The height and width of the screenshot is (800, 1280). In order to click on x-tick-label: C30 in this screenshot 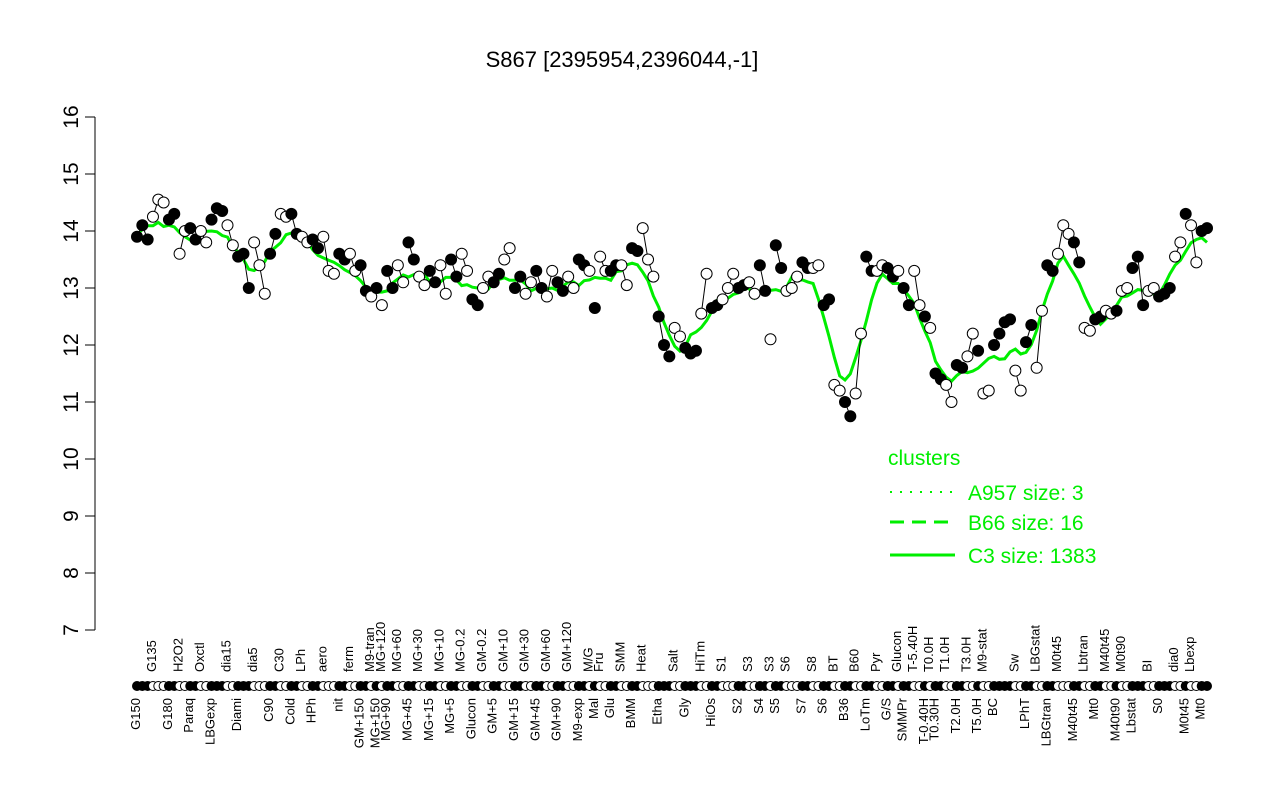, I will do `click(279, 660)`.